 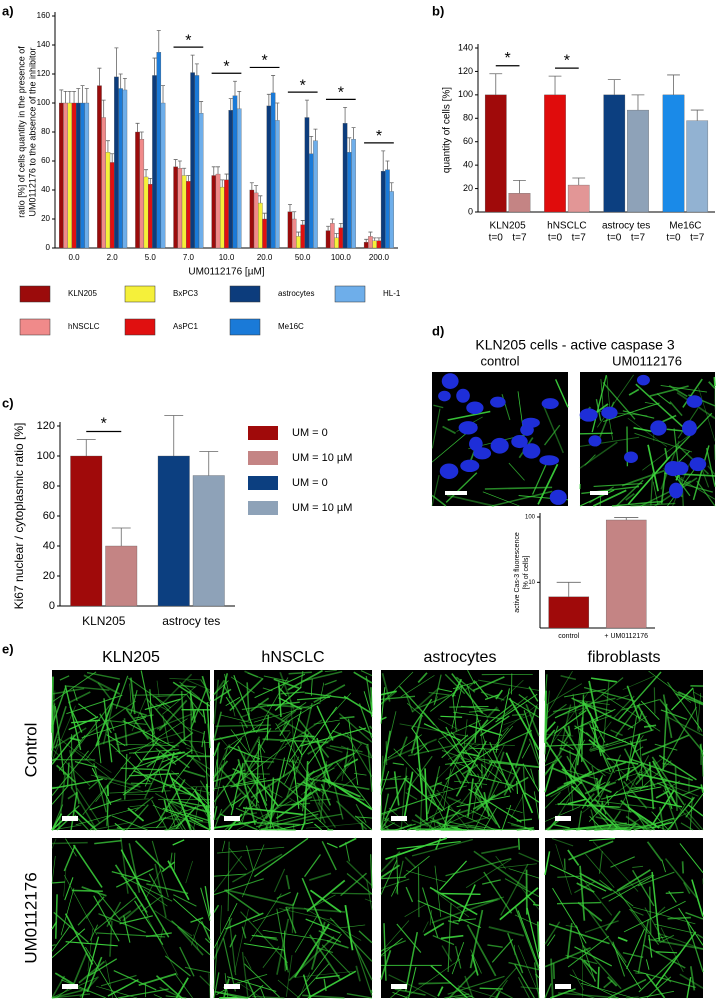 What do you see at coordinates (46, 426) in the screenshot?
I see `y-tick-label: 120` at bounding box center [46, 426].